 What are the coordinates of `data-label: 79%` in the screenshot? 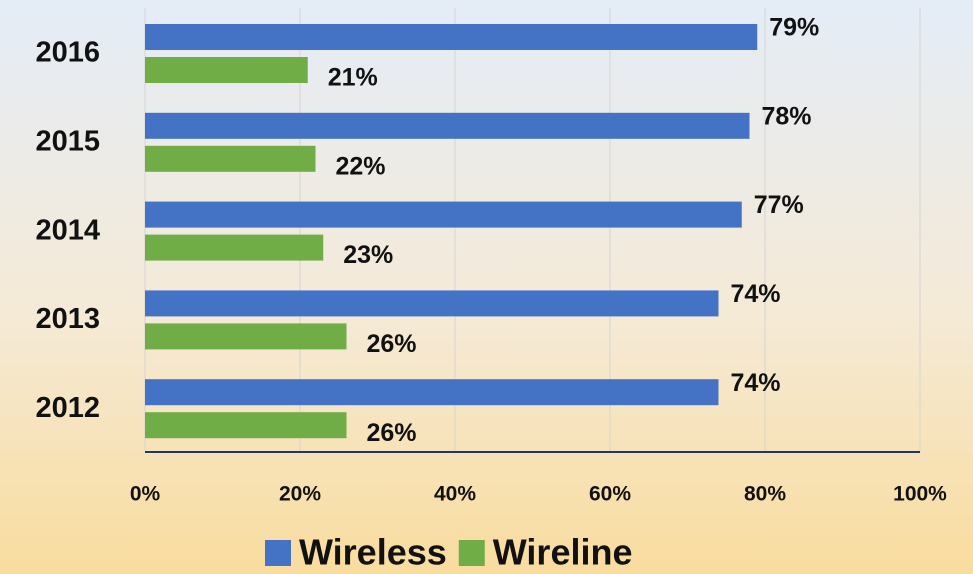 It's located at (794, 28).